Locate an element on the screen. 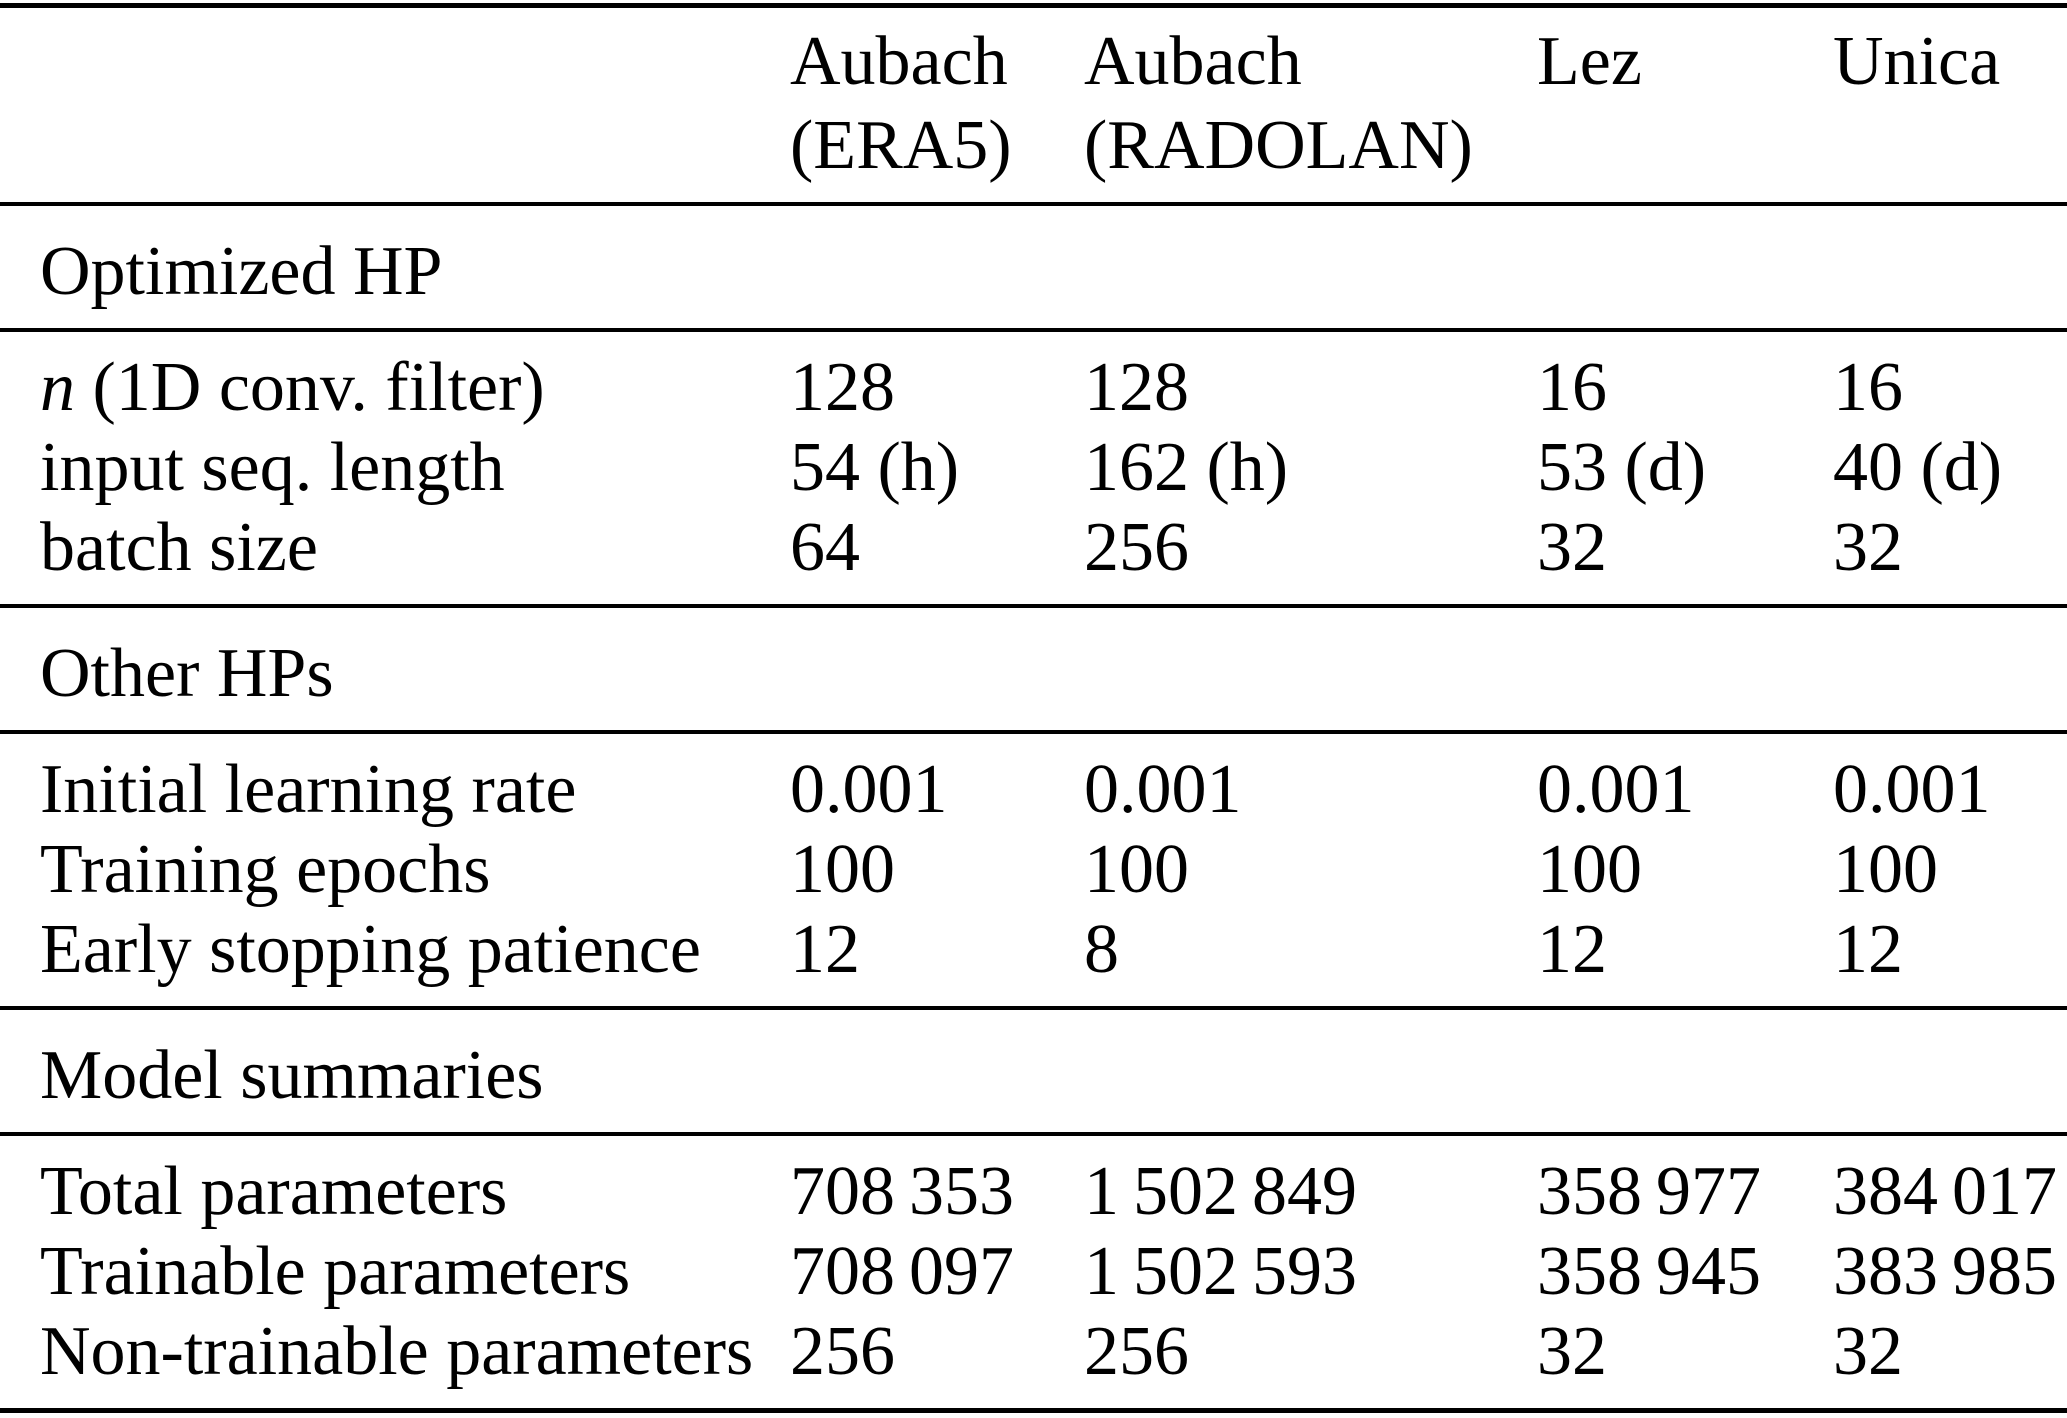  table-row: Training epochs 100 100 100 100 is located at coordinates (1033, 870).